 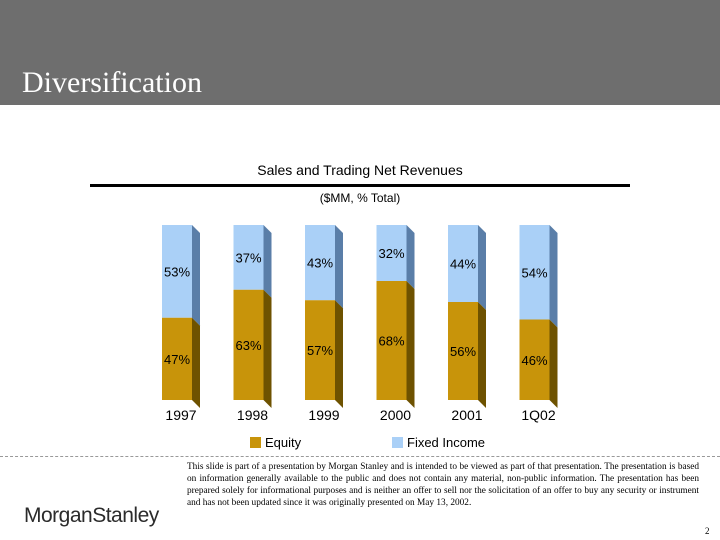 I want to click on chart-title: Sales and Trading Net Revenues, so click(x=360, y=170).